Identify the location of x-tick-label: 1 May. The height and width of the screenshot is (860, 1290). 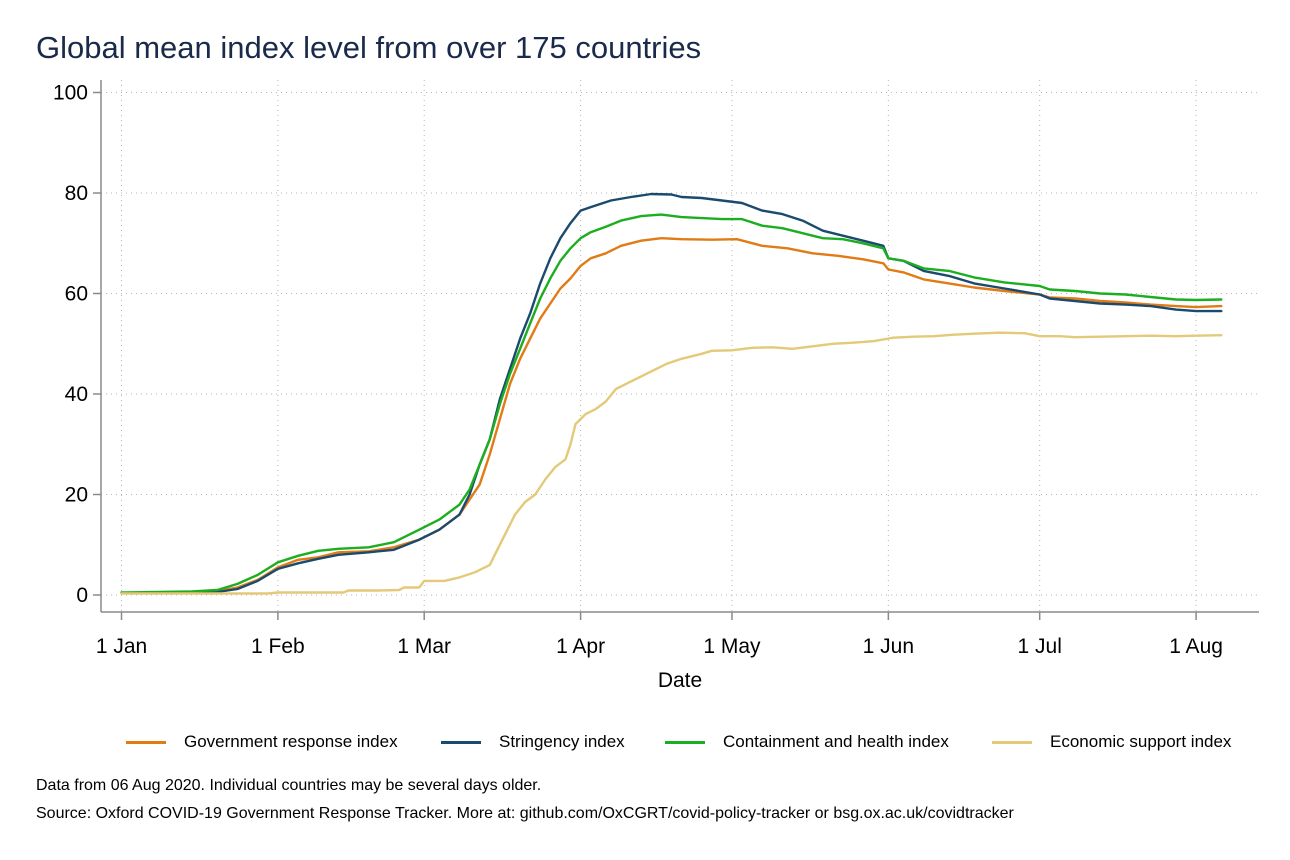
(732, 646).